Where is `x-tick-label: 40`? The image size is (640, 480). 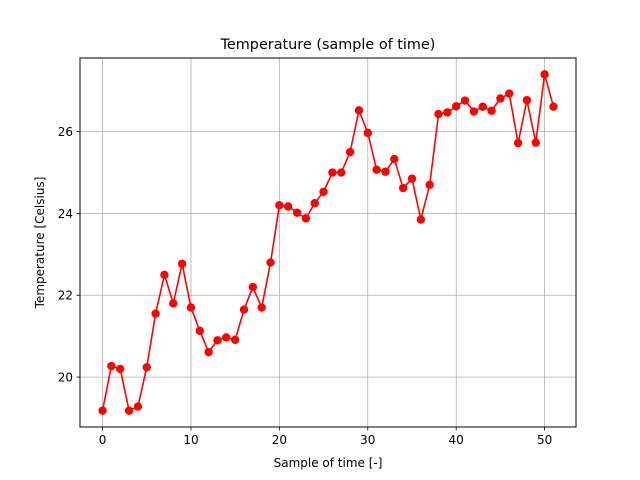 x-tick-label: 40 is located at coordinates (456, 440).